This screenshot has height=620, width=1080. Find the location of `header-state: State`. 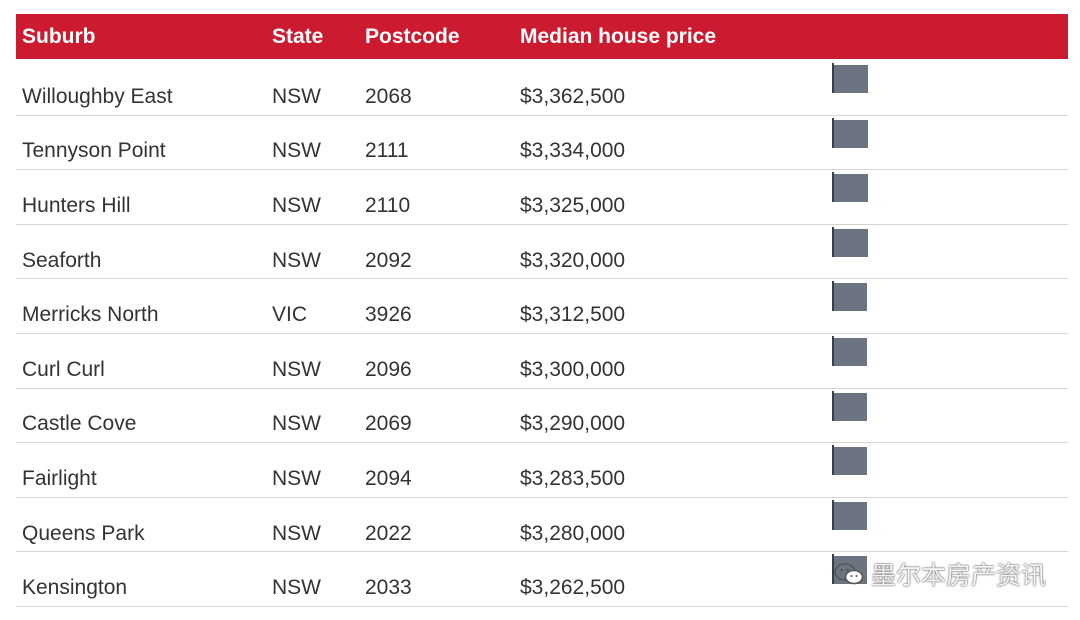

header-state: State is located at coordinates (298, 36).